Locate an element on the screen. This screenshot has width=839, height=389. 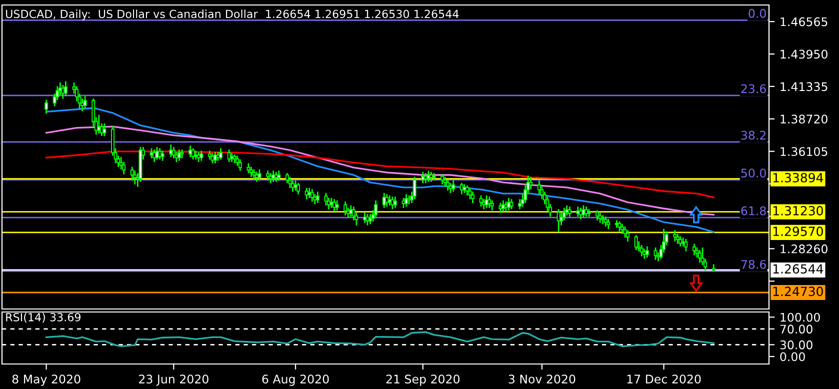
y-tick-label: 1.36105 is located at coordinates (804, 151).